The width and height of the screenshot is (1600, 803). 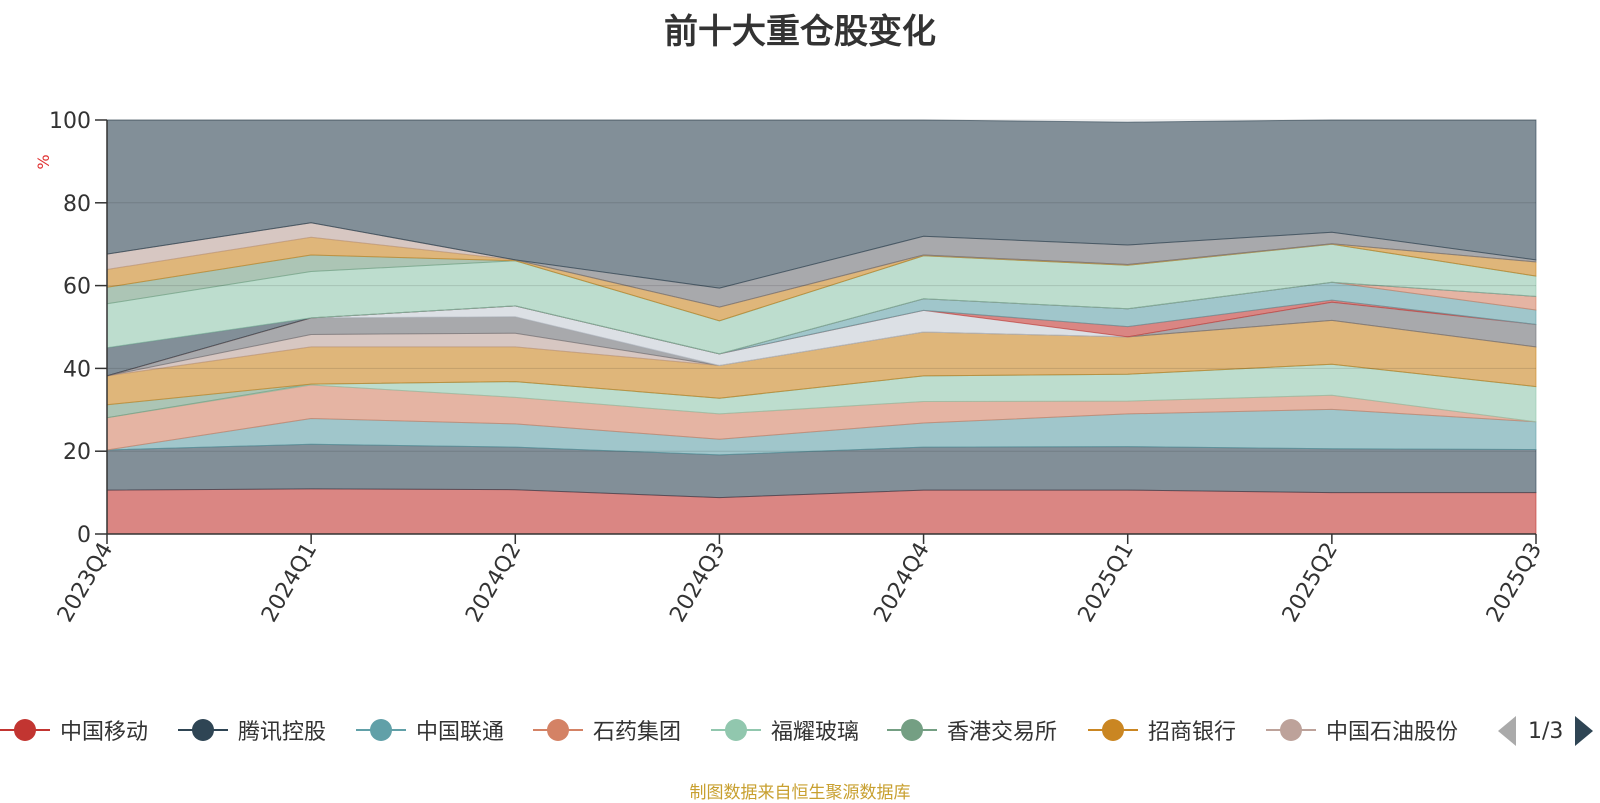 I want to click on legend-item: 中国石油股份, so click(x=1362, y=730).